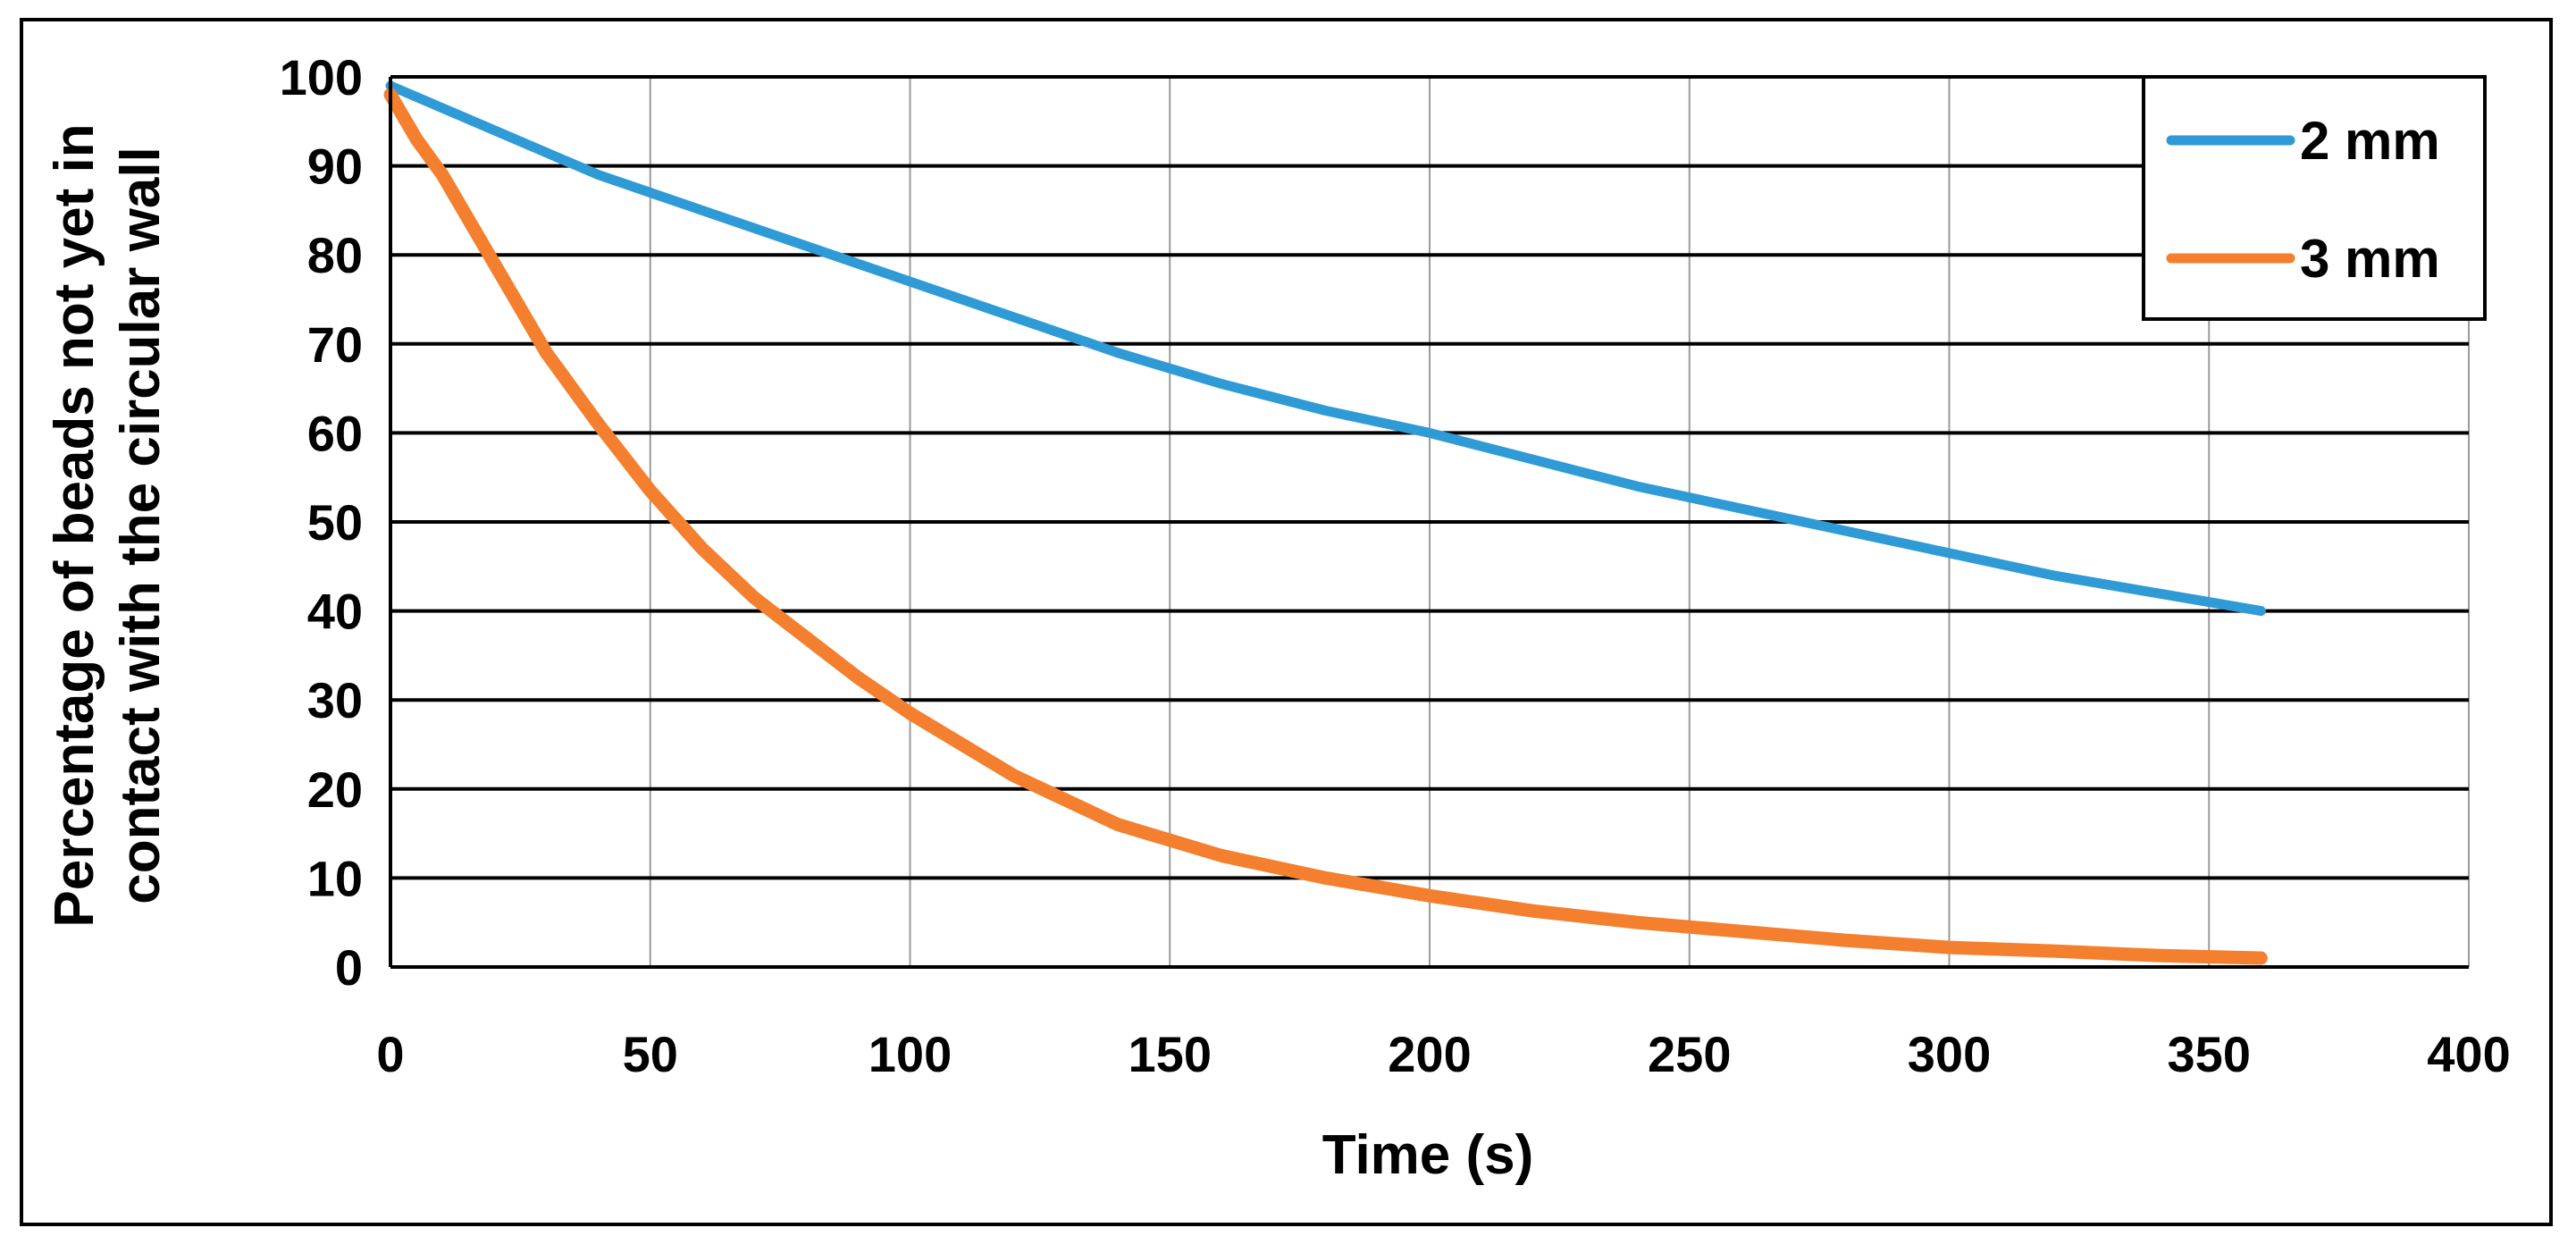  Describe the element at coordinates (650, 1054) in the screenshot. I see `x-tick-label-50: 50` at that location.